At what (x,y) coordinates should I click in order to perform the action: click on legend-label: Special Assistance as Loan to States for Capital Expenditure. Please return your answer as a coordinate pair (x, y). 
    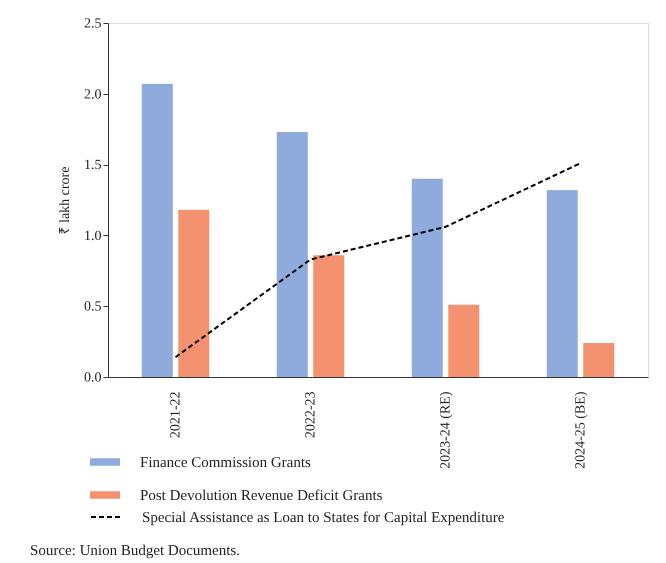
    Looking at the image, I should click on (323, 518).